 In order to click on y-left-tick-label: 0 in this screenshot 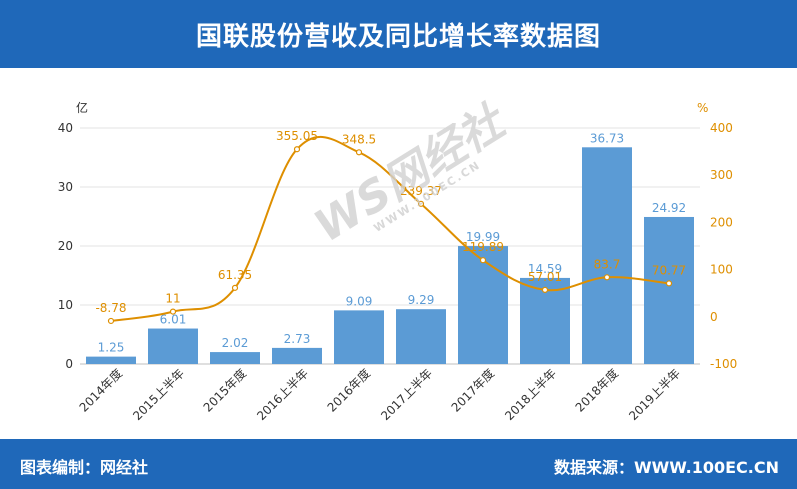, I will do `click(69, 364)`.